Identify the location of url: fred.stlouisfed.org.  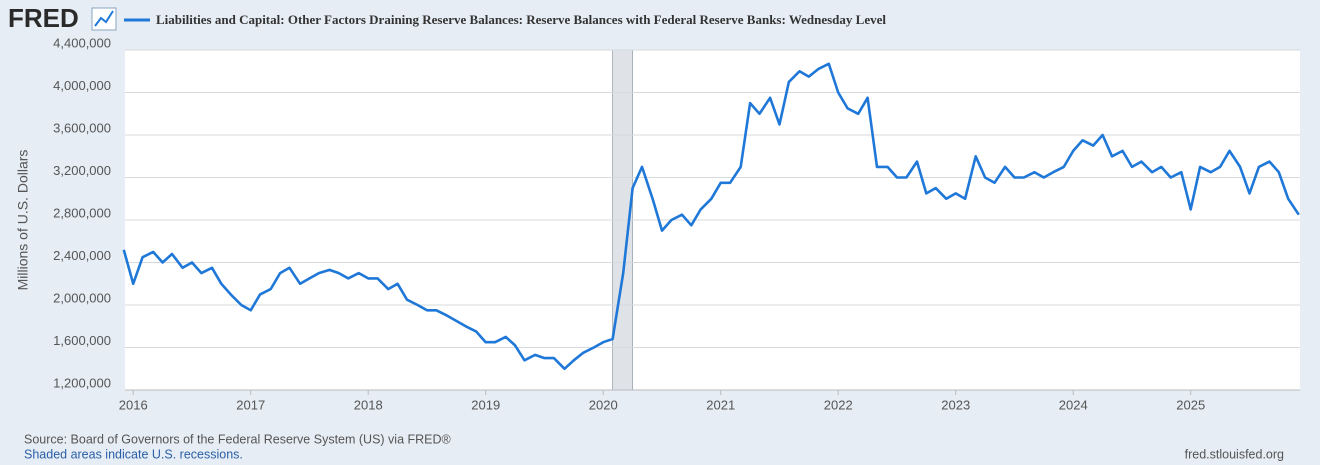
(1234, 454).